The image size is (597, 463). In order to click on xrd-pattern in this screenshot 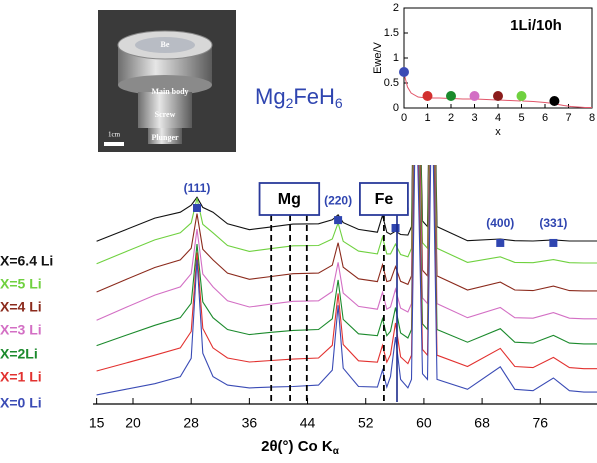, I will do `click(346, 203)`.